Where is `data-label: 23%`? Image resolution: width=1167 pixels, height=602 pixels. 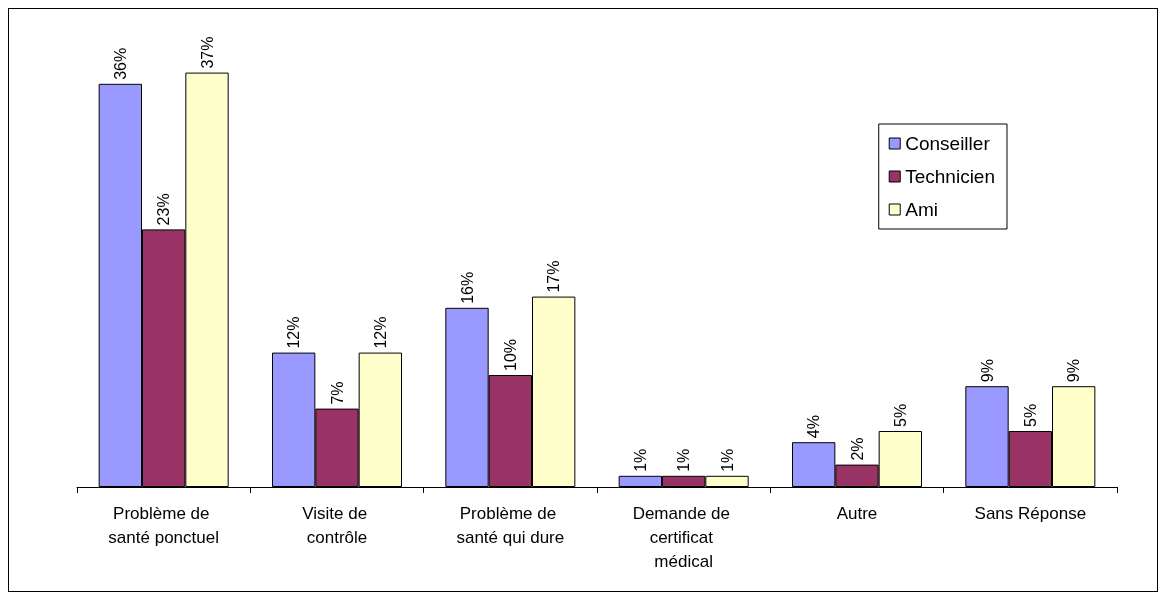
data-label: 23% is located at coordinates (164, 209).